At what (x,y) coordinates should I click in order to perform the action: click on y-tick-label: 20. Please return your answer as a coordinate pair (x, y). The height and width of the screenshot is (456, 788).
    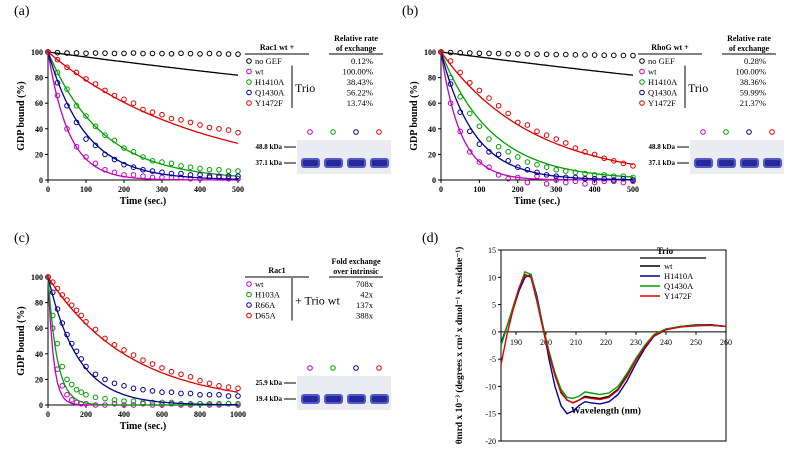
    Looking at the image, I should click on (39, 154).